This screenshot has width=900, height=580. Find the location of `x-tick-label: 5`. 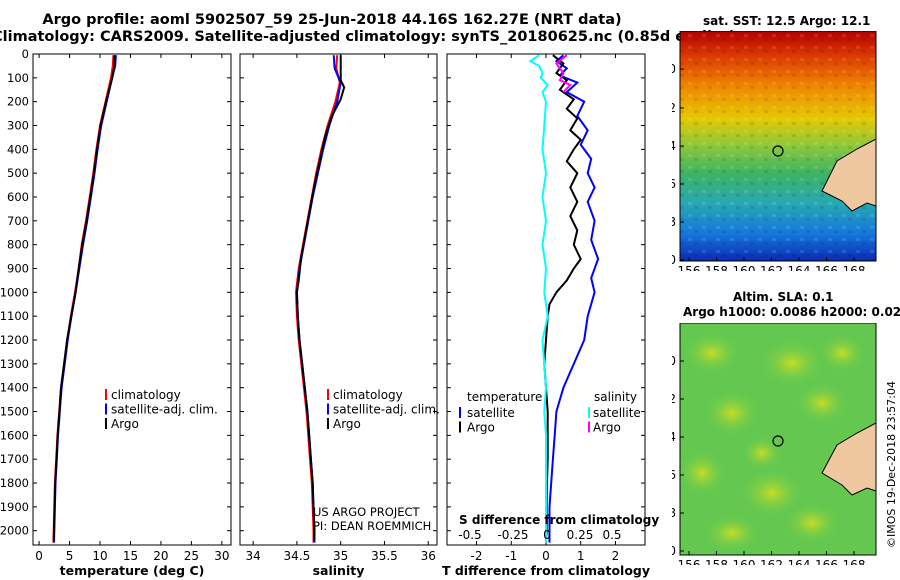

x-tick-label: 5 is located at coordinates (70, 556).